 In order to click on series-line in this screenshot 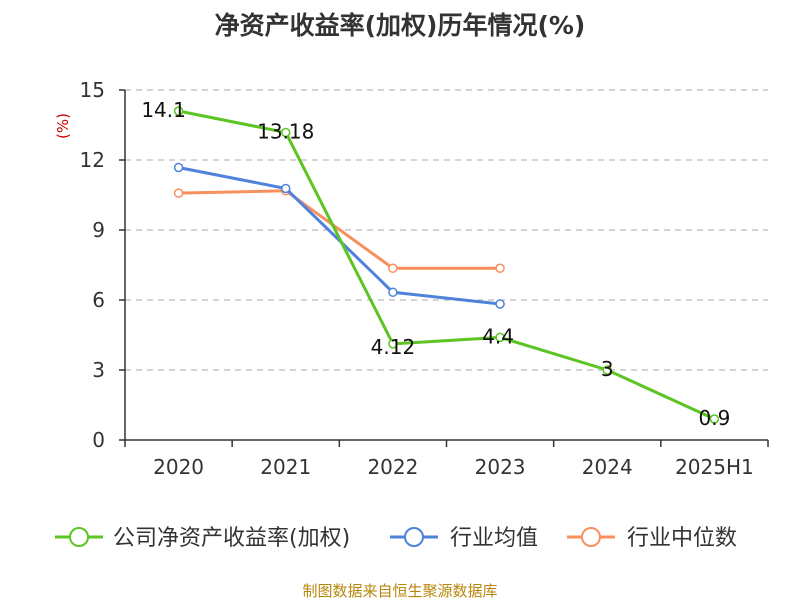, I will do `click(339, 229)`.